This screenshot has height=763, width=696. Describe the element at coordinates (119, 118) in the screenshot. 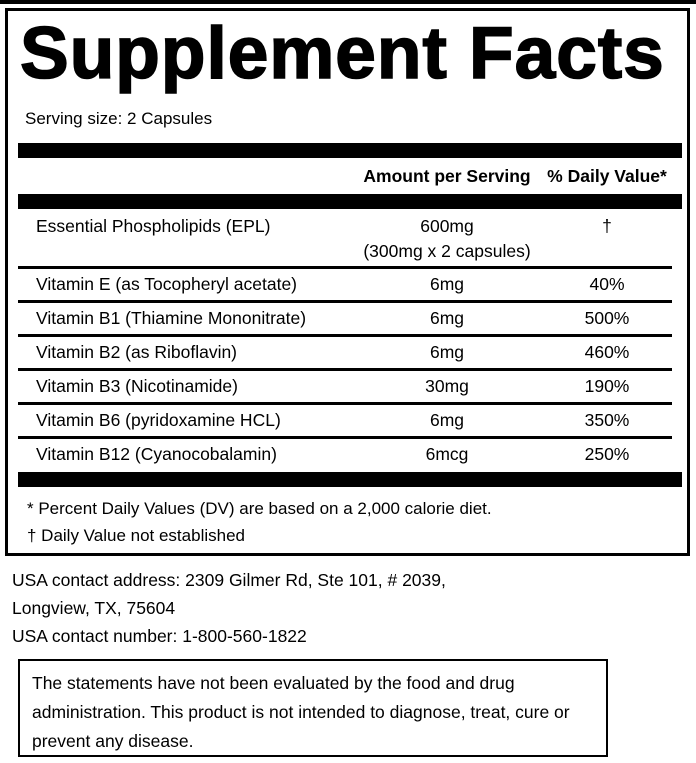

I see `serving-size-text: Serving size: 2 Capsules` at that location.